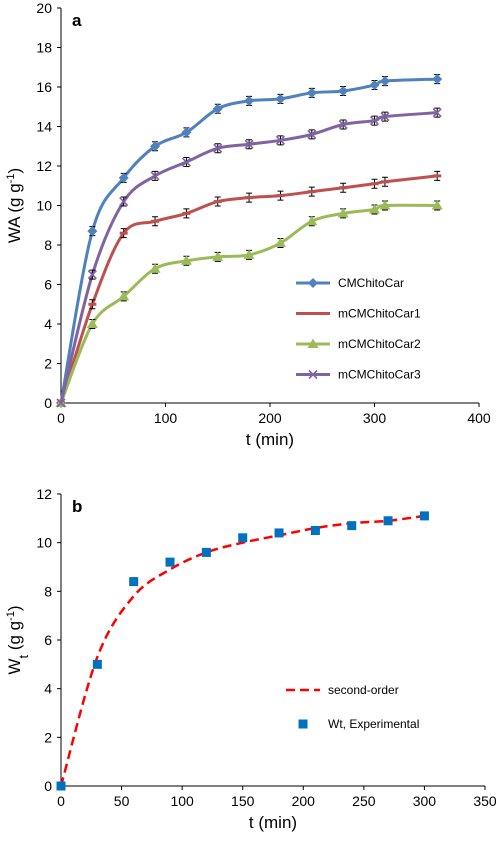  What do you see at coordinates (23, 657) in the screenshot?
I see `y-axis-label-sub: t` at bounding box center [23, 657].